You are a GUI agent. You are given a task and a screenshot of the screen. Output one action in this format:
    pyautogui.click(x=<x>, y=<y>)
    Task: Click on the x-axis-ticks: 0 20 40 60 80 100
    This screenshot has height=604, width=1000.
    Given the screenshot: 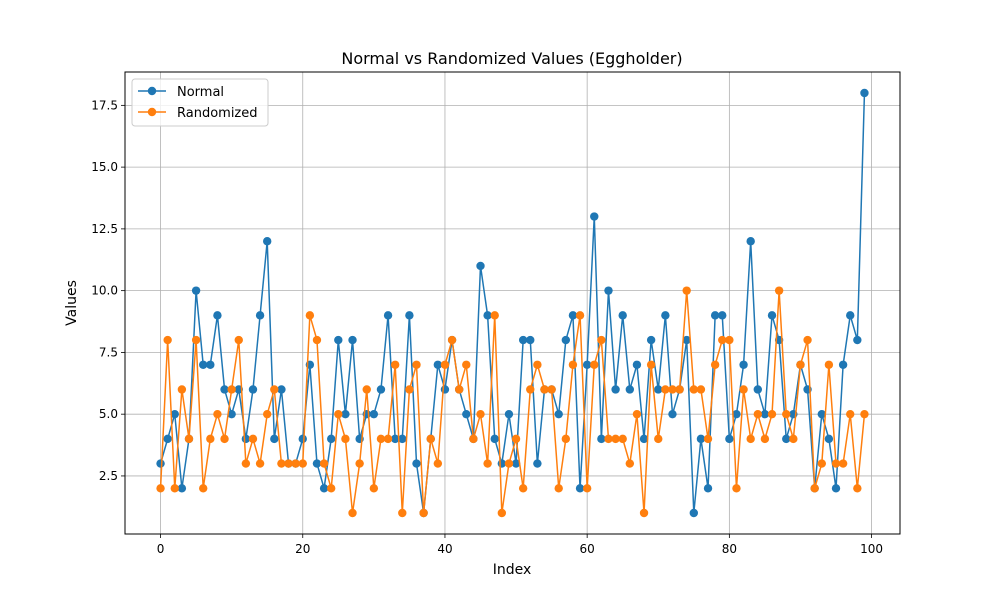 What is the action you would take?
    pyautogui.click(x=520, y=545)
    